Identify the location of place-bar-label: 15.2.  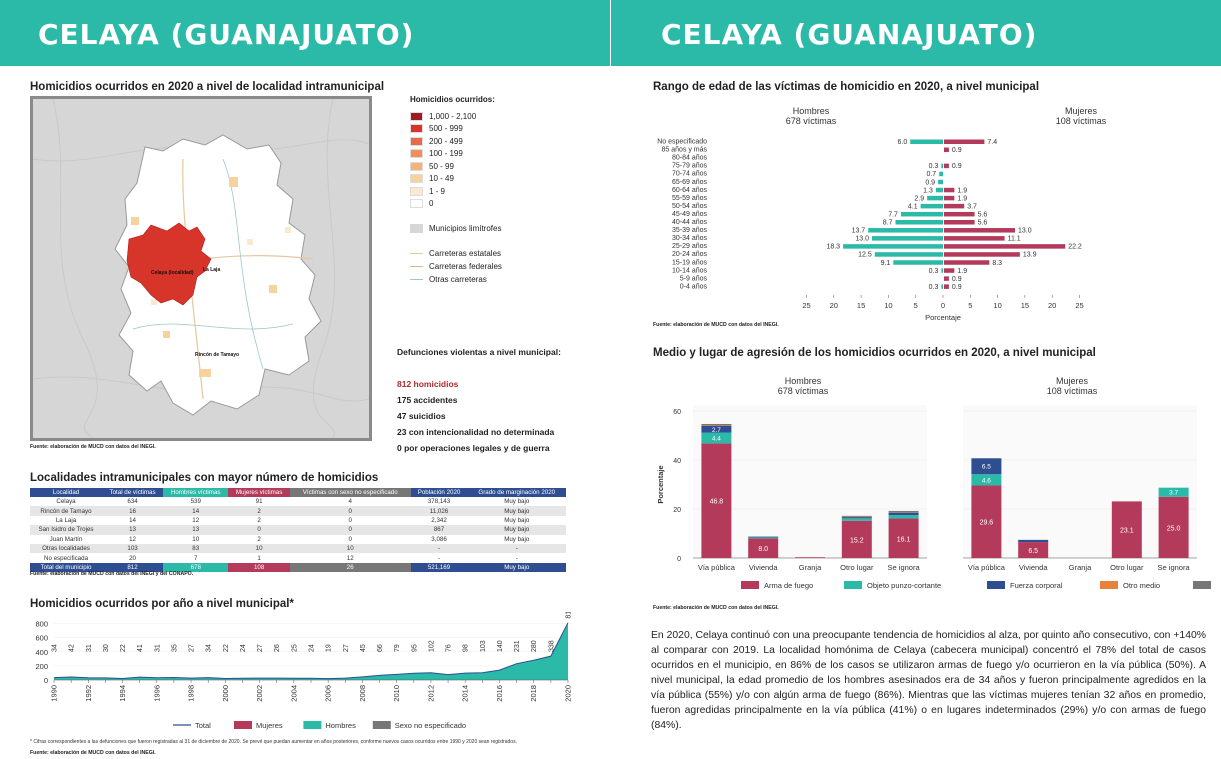
(857, 540).